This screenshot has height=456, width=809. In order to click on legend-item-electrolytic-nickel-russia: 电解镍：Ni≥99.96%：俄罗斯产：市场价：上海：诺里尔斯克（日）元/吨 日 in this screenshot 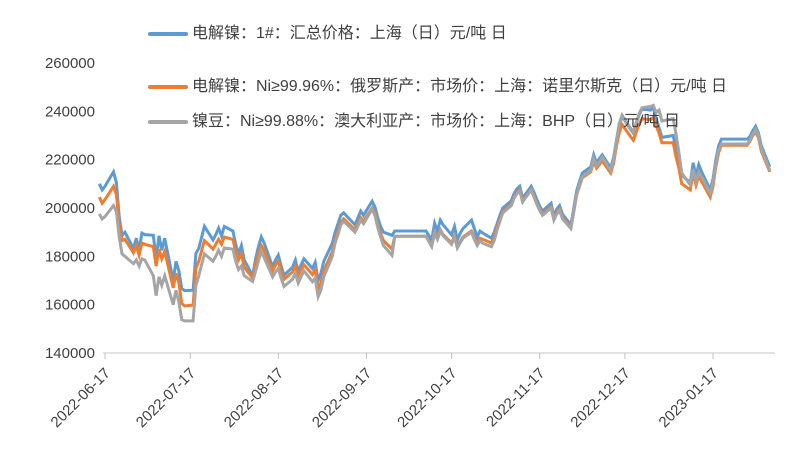, I will do `click(474, 86)`.